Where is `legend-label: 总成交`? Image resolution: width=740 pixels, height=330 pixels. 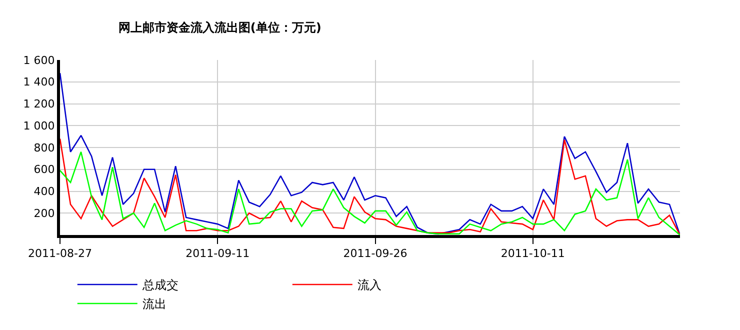 legend-label: 总成交 is located at coordinates (159, 285).